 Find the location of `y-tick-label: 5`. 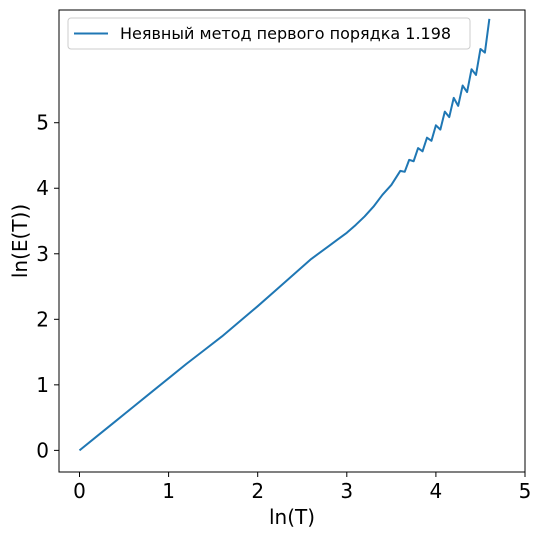

y-tick-label: 5 is located at coordinates (42, 123).